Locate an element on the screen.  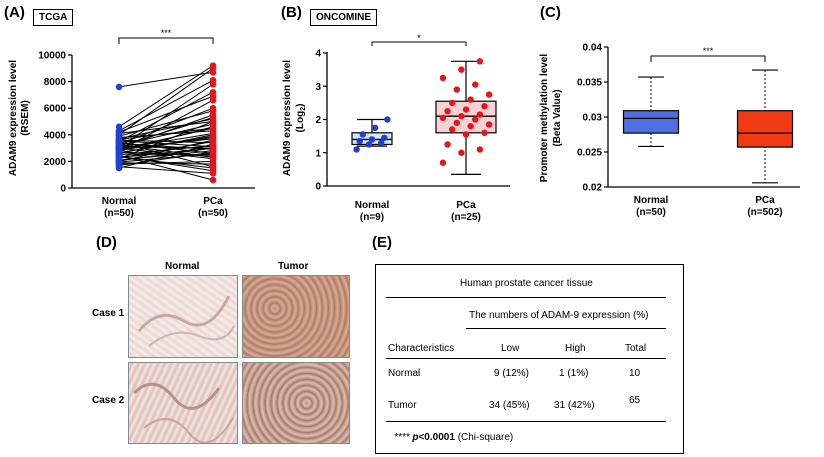
panel-a-x2: PCa is located at coordinates (213, 201).